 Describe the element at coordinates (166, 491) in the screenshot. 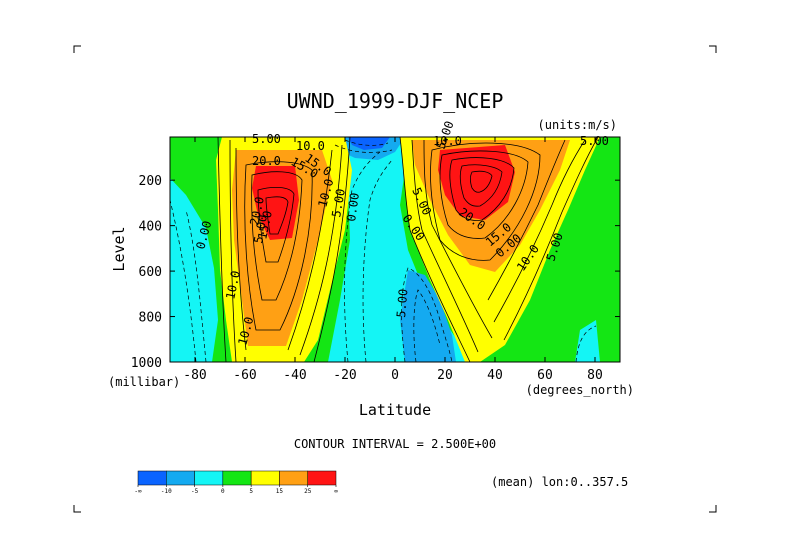

I see `colorbar-tick-label: -10` at that location.